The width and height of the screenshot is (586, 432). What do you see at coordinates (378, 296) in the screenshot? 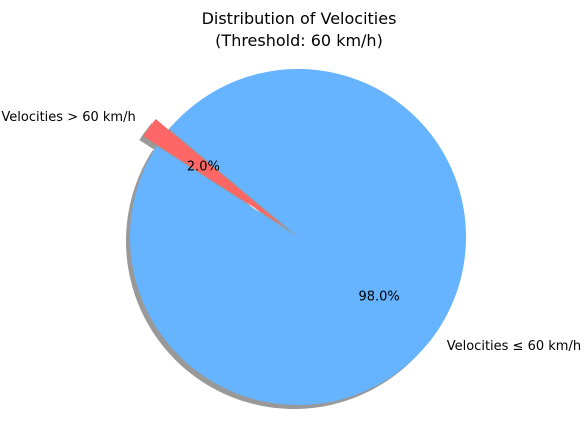
I see `pct-velocities-60-km-h: 98.0%` at bounding box center [378, 296].